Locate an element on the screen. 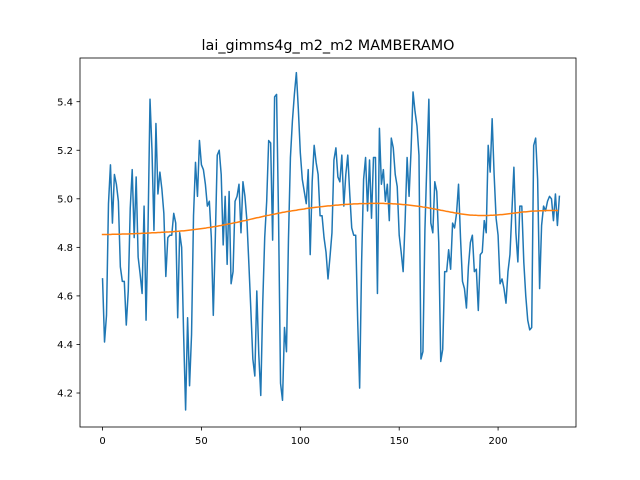 This screenshot has width=640, height=480. x-tick-label: 50 is located at coordinates (201, 441).